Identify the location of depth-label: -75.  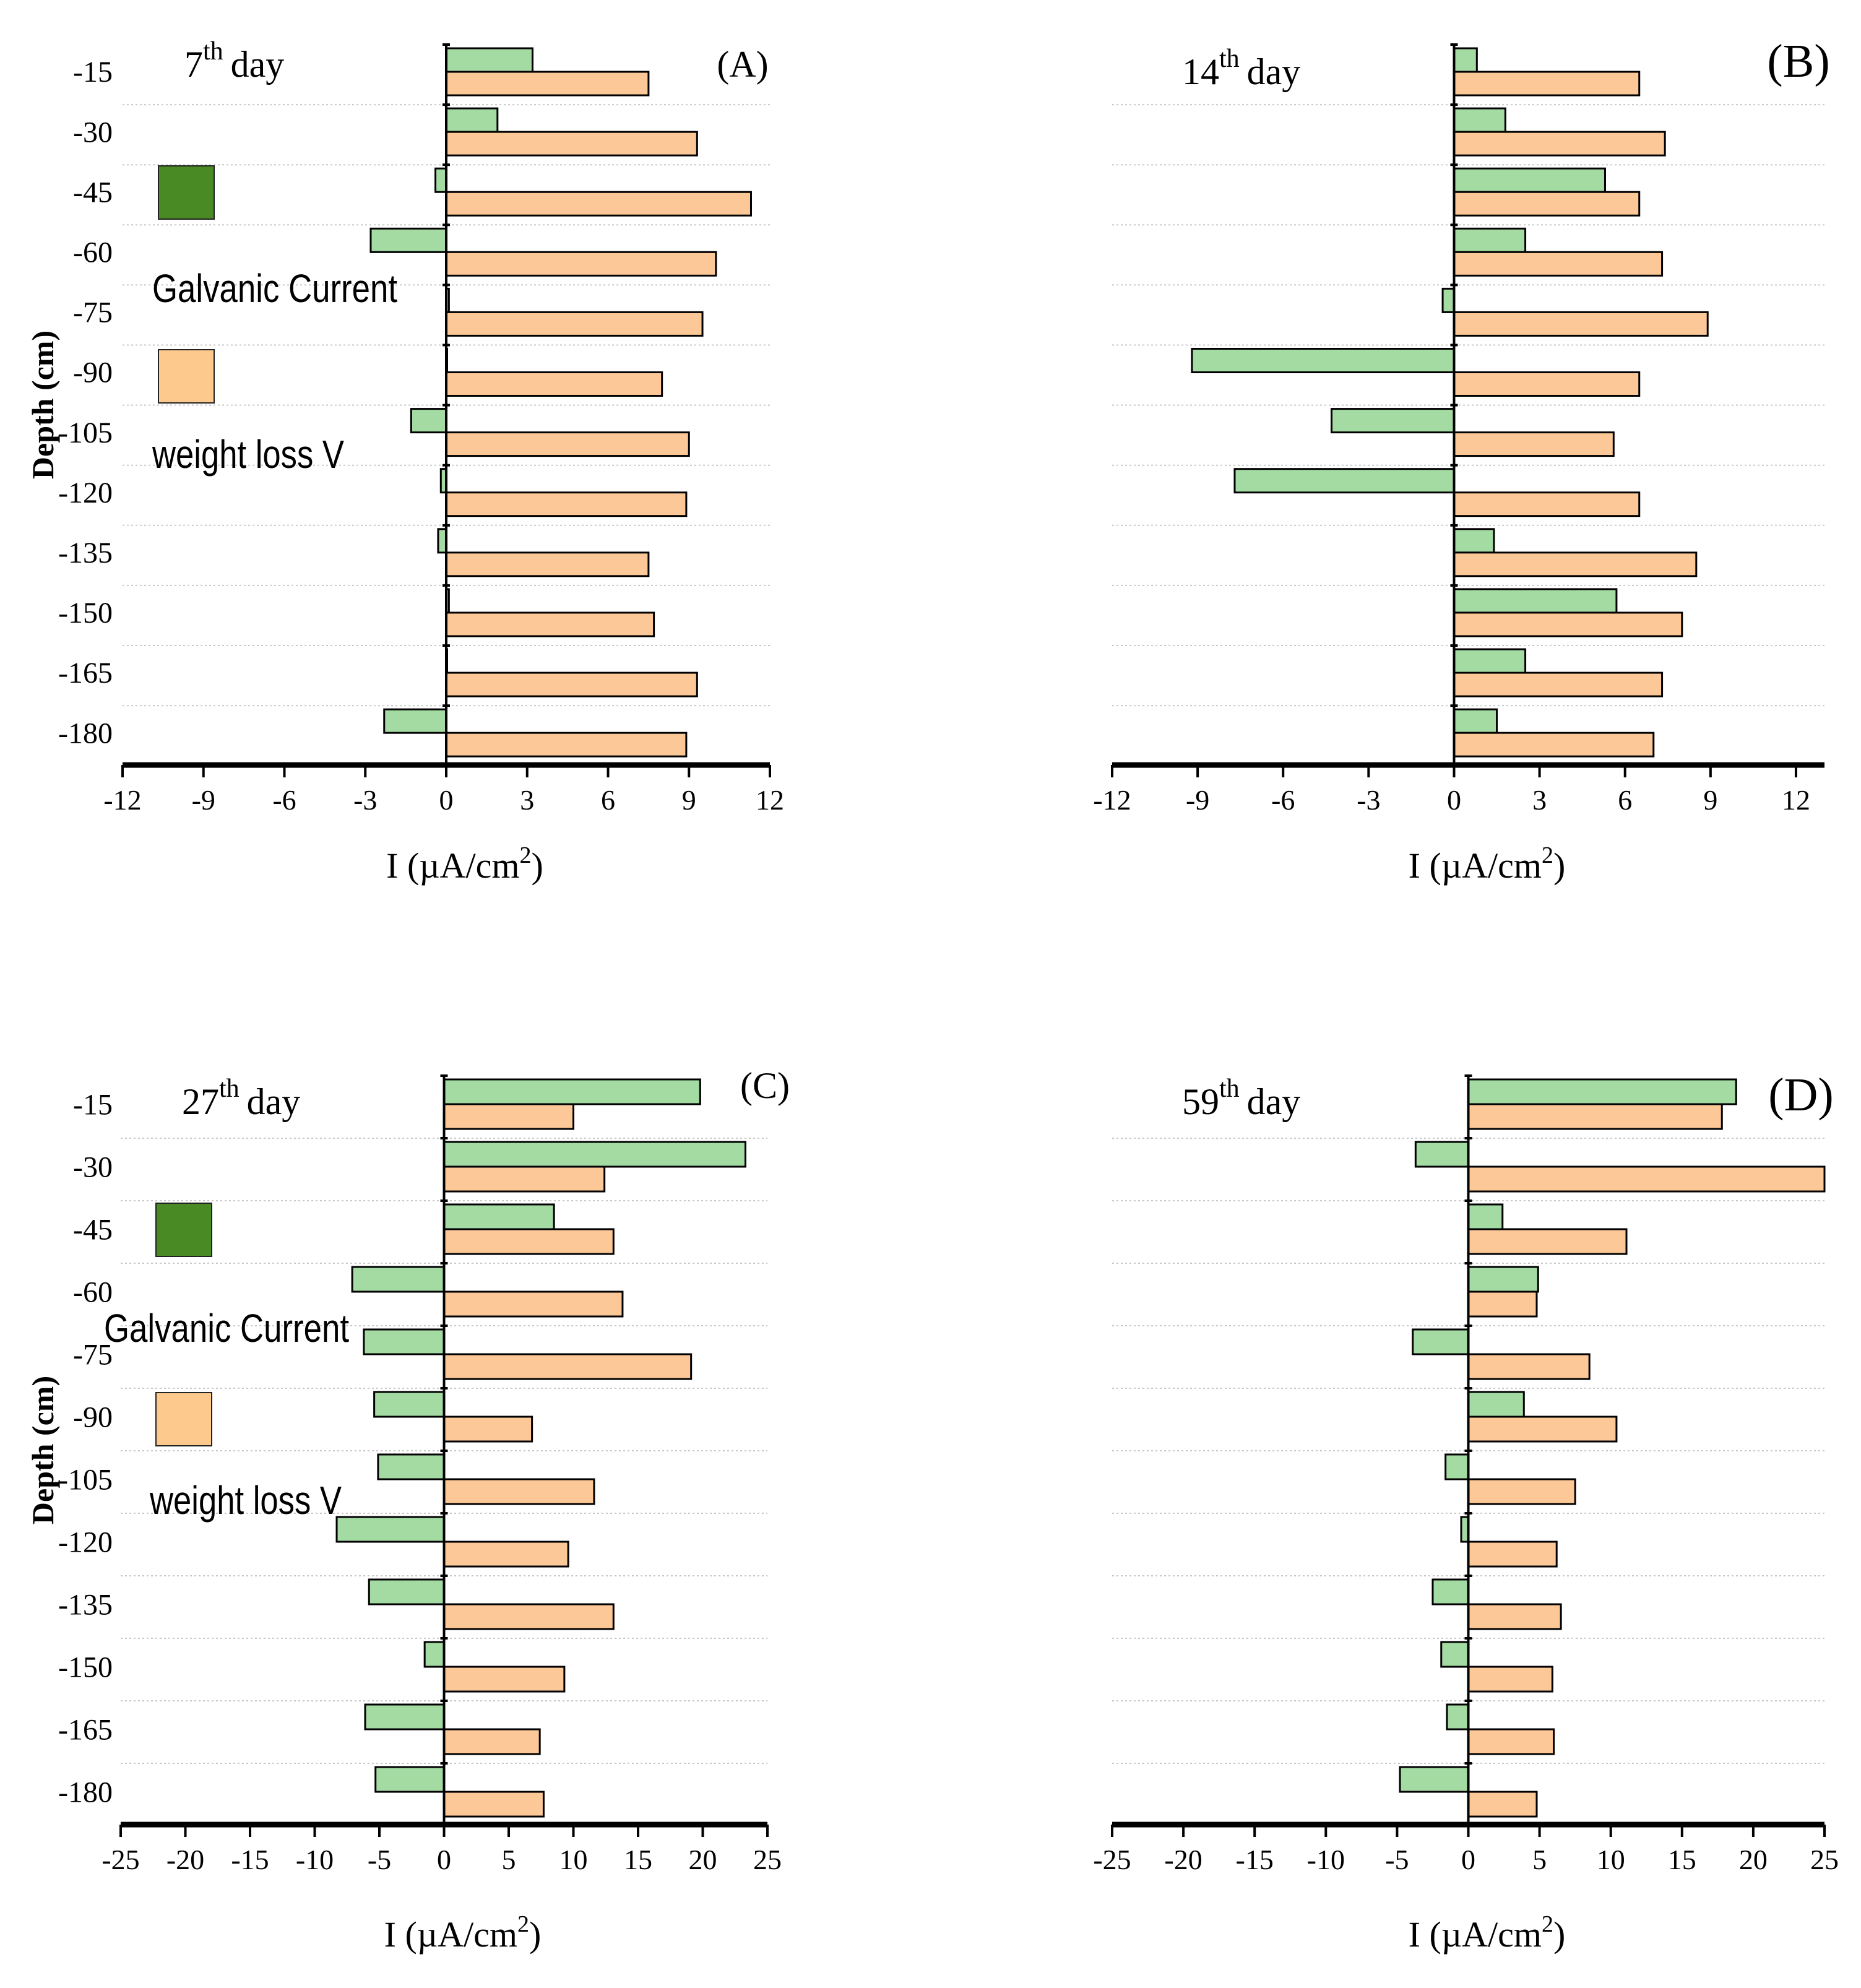
(93, 1355).